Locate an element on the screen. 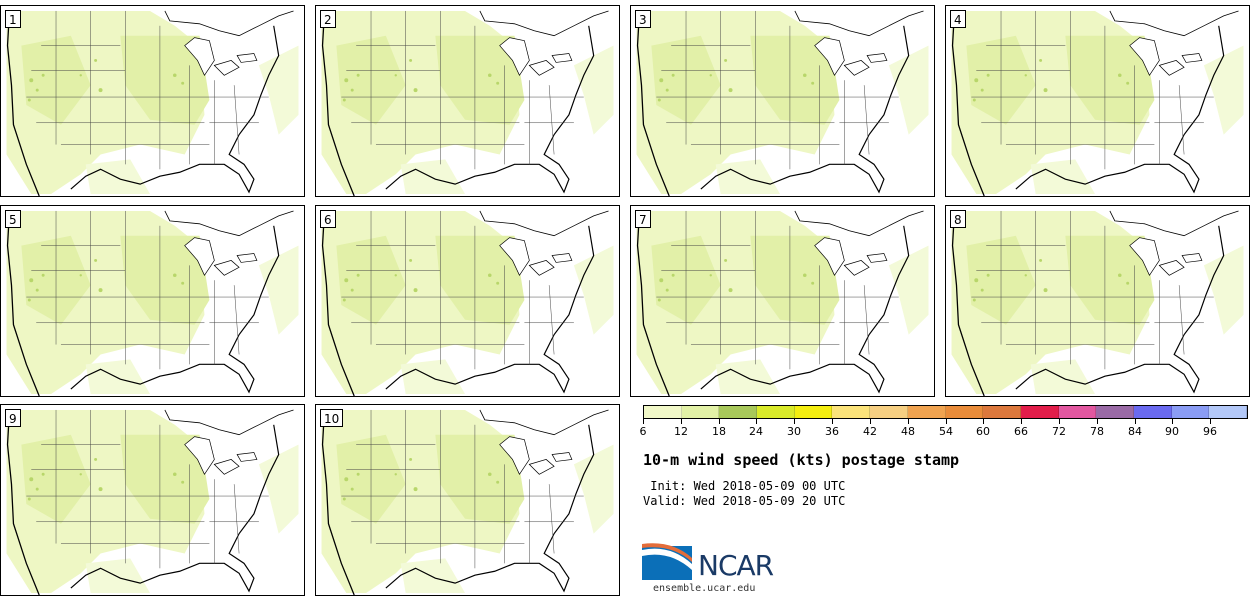  member-label: 10 is located at coordinates (332, 418).